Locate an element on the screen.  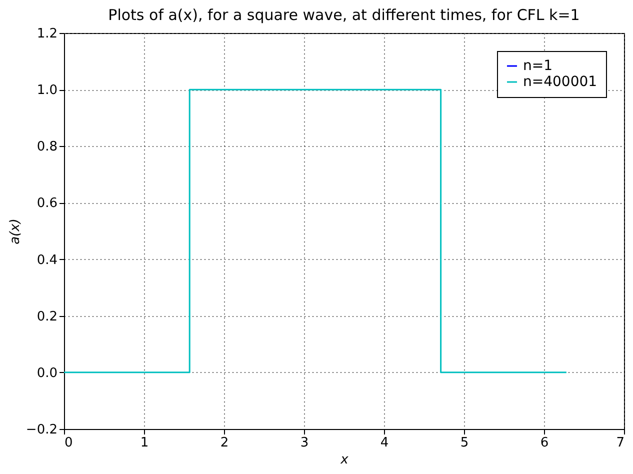
x-tick-label: 1 is located at coordinates (144, 443).